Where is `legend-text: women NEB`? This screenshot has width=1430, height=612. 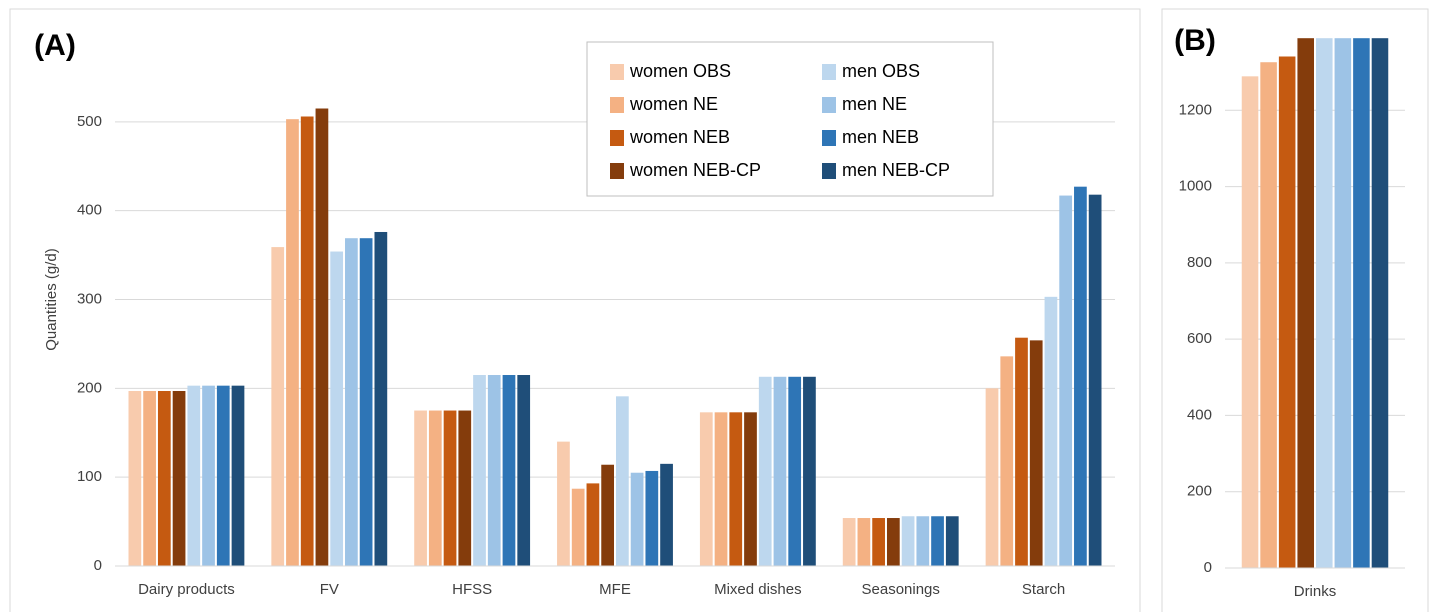
legend-text: women NEB is located at coordinates (679, 137).